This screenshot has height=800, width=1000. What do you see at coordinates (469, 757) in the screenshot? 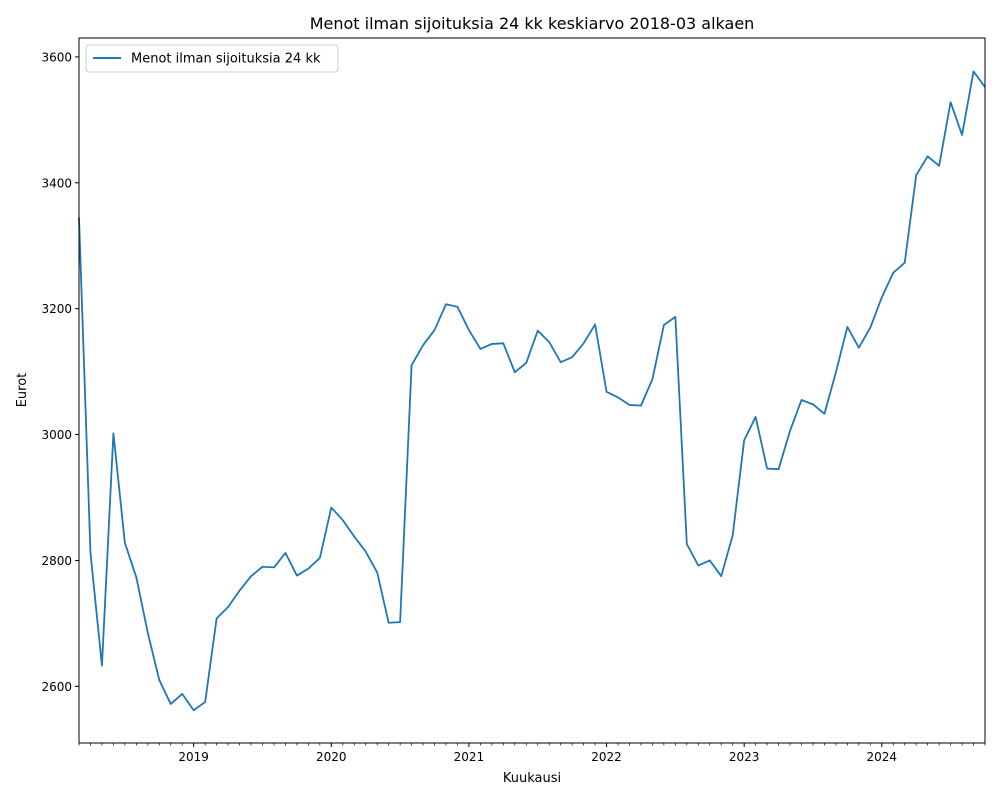
I see `x-tick-label: 2021` at bounding box center [469, 757].